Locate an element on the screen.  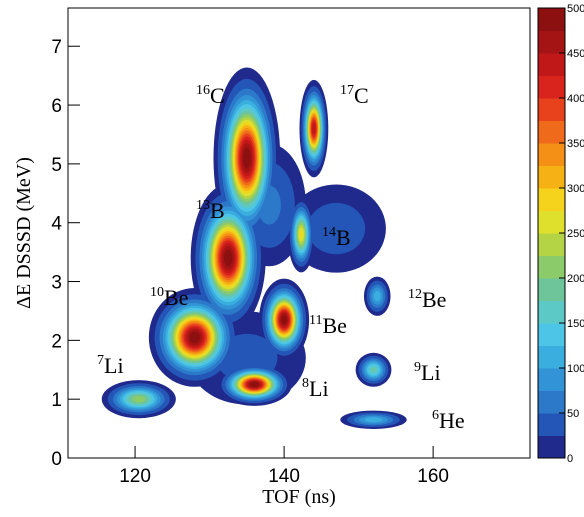
isotope-label: 8Li is located at coordinates (315, 388).